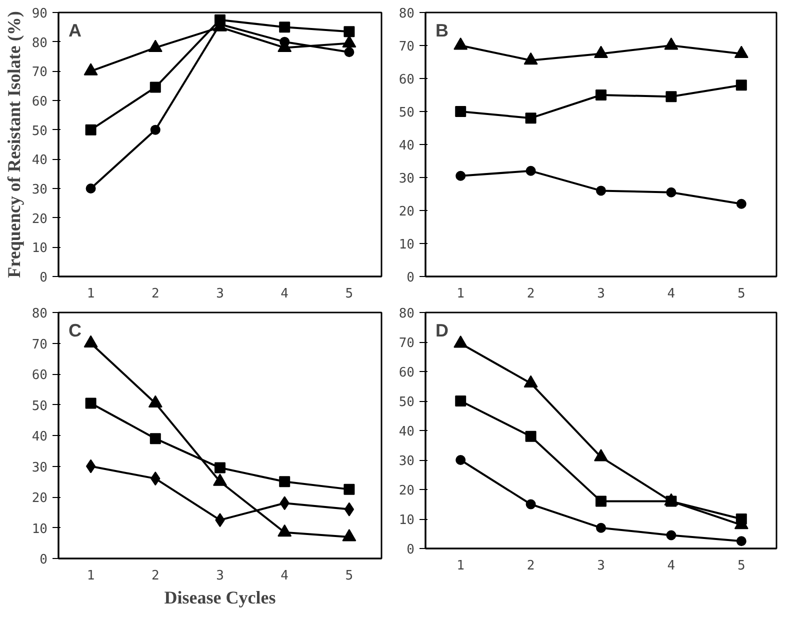 The height and width of the screenshot is (643, 804). Describe the element at coordinates (75, 30) in the screenshot. I see `text: A` at that location.